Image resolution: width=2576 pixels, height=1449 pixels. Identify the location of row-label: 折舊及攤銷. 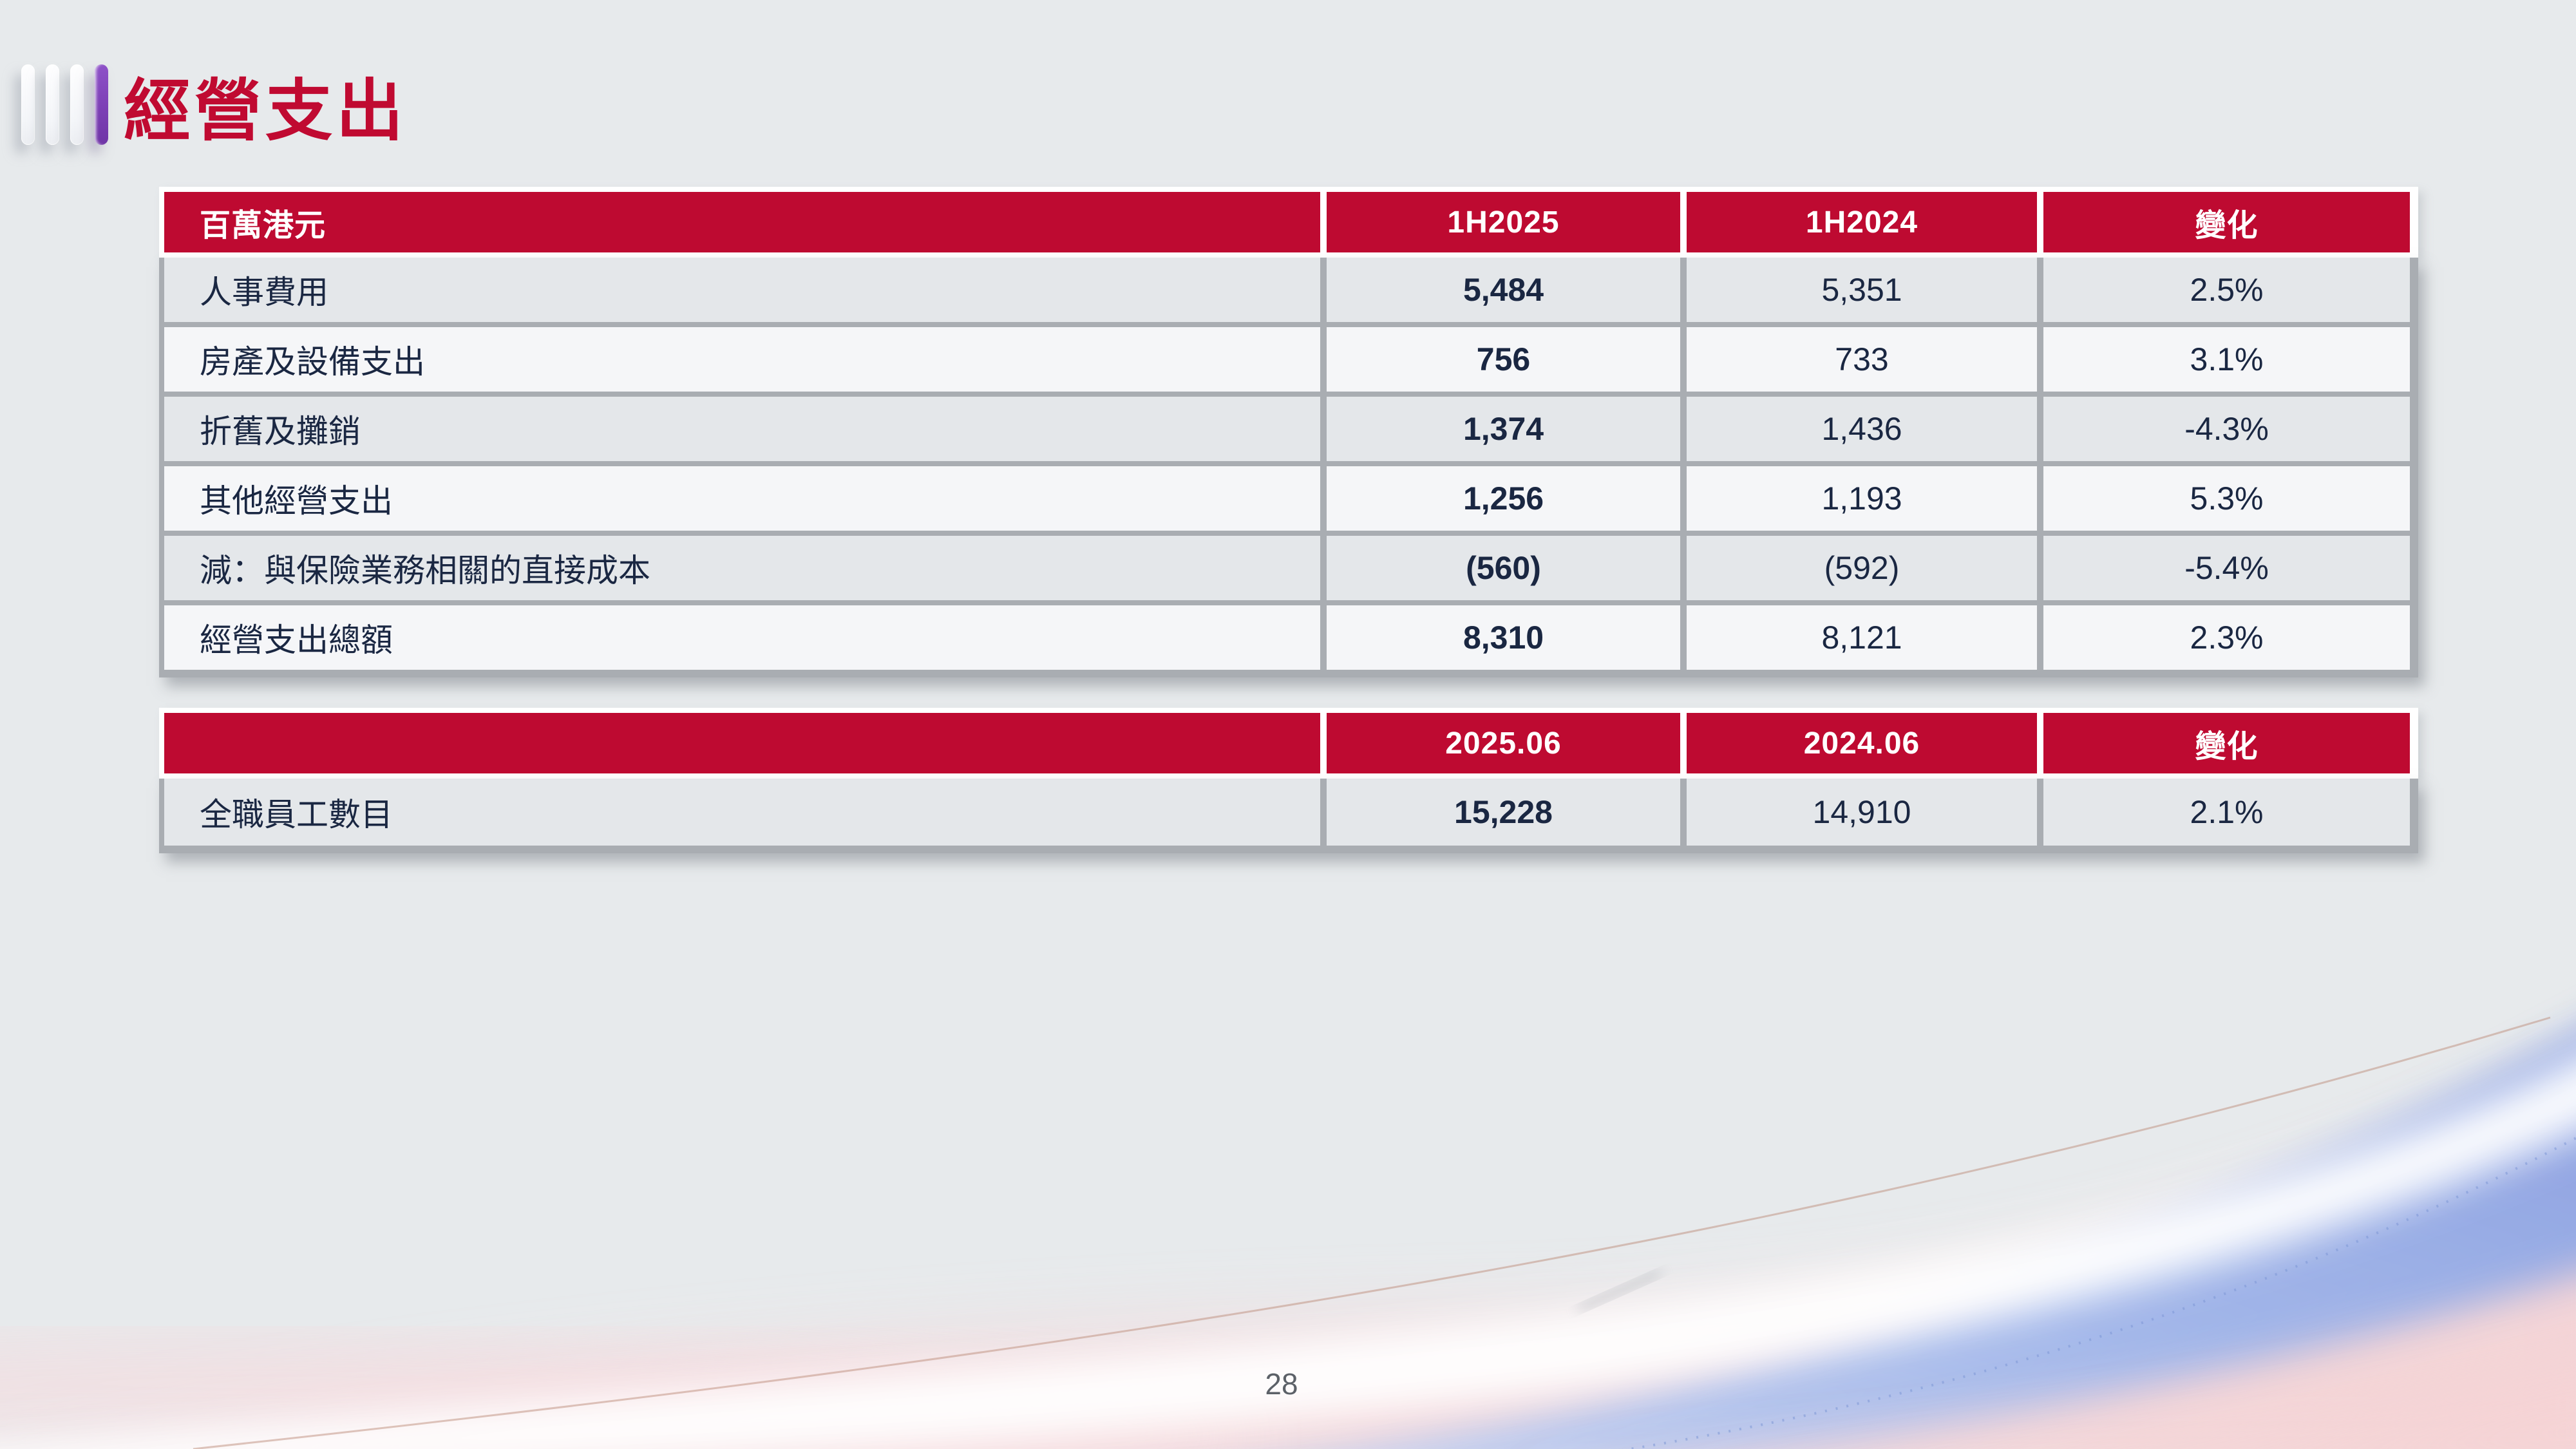
(742, 429).